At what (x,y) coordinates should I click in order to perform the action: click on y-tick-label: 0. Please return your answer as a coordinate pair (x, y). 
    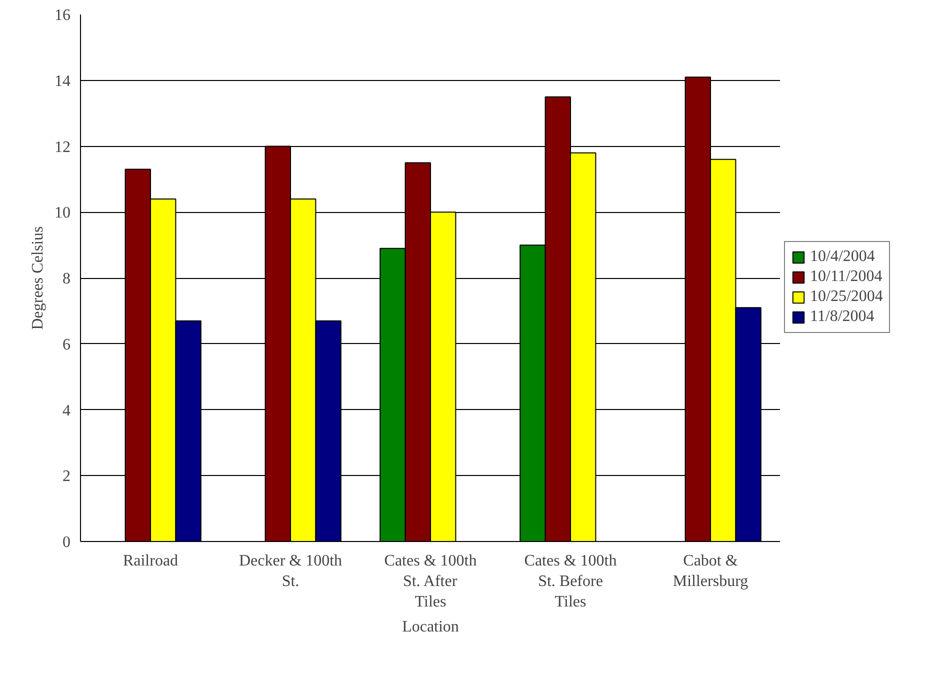
    Looking at the image, I should click on (66, 542).